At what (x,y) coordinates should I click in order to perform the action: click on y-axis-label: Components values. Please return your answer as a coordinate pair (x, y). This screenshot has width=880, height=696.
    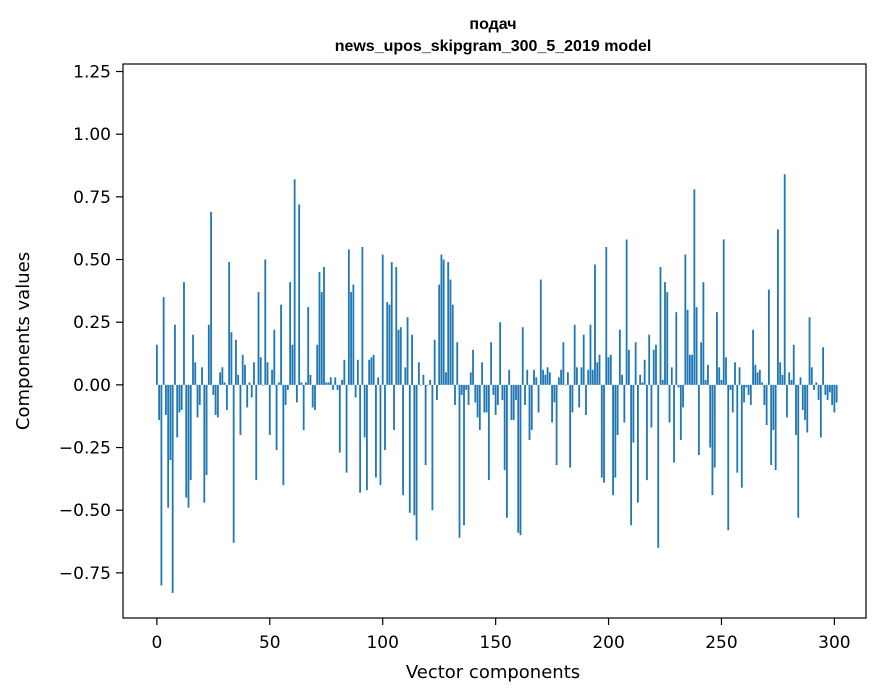
    Looking at the image, I should click on (23, 341).